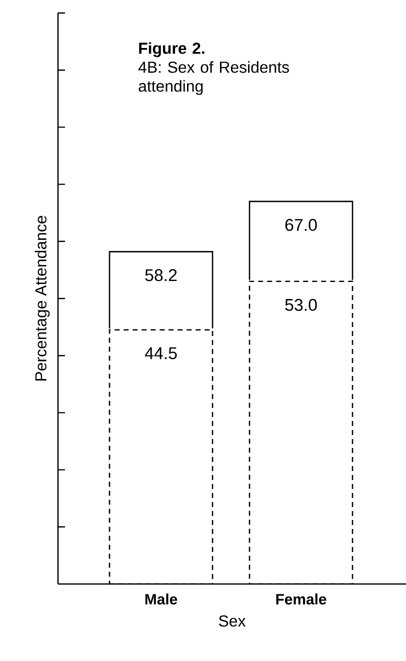  I want to click on y-axis-title: Percentage Attendance, so click(42, 298).